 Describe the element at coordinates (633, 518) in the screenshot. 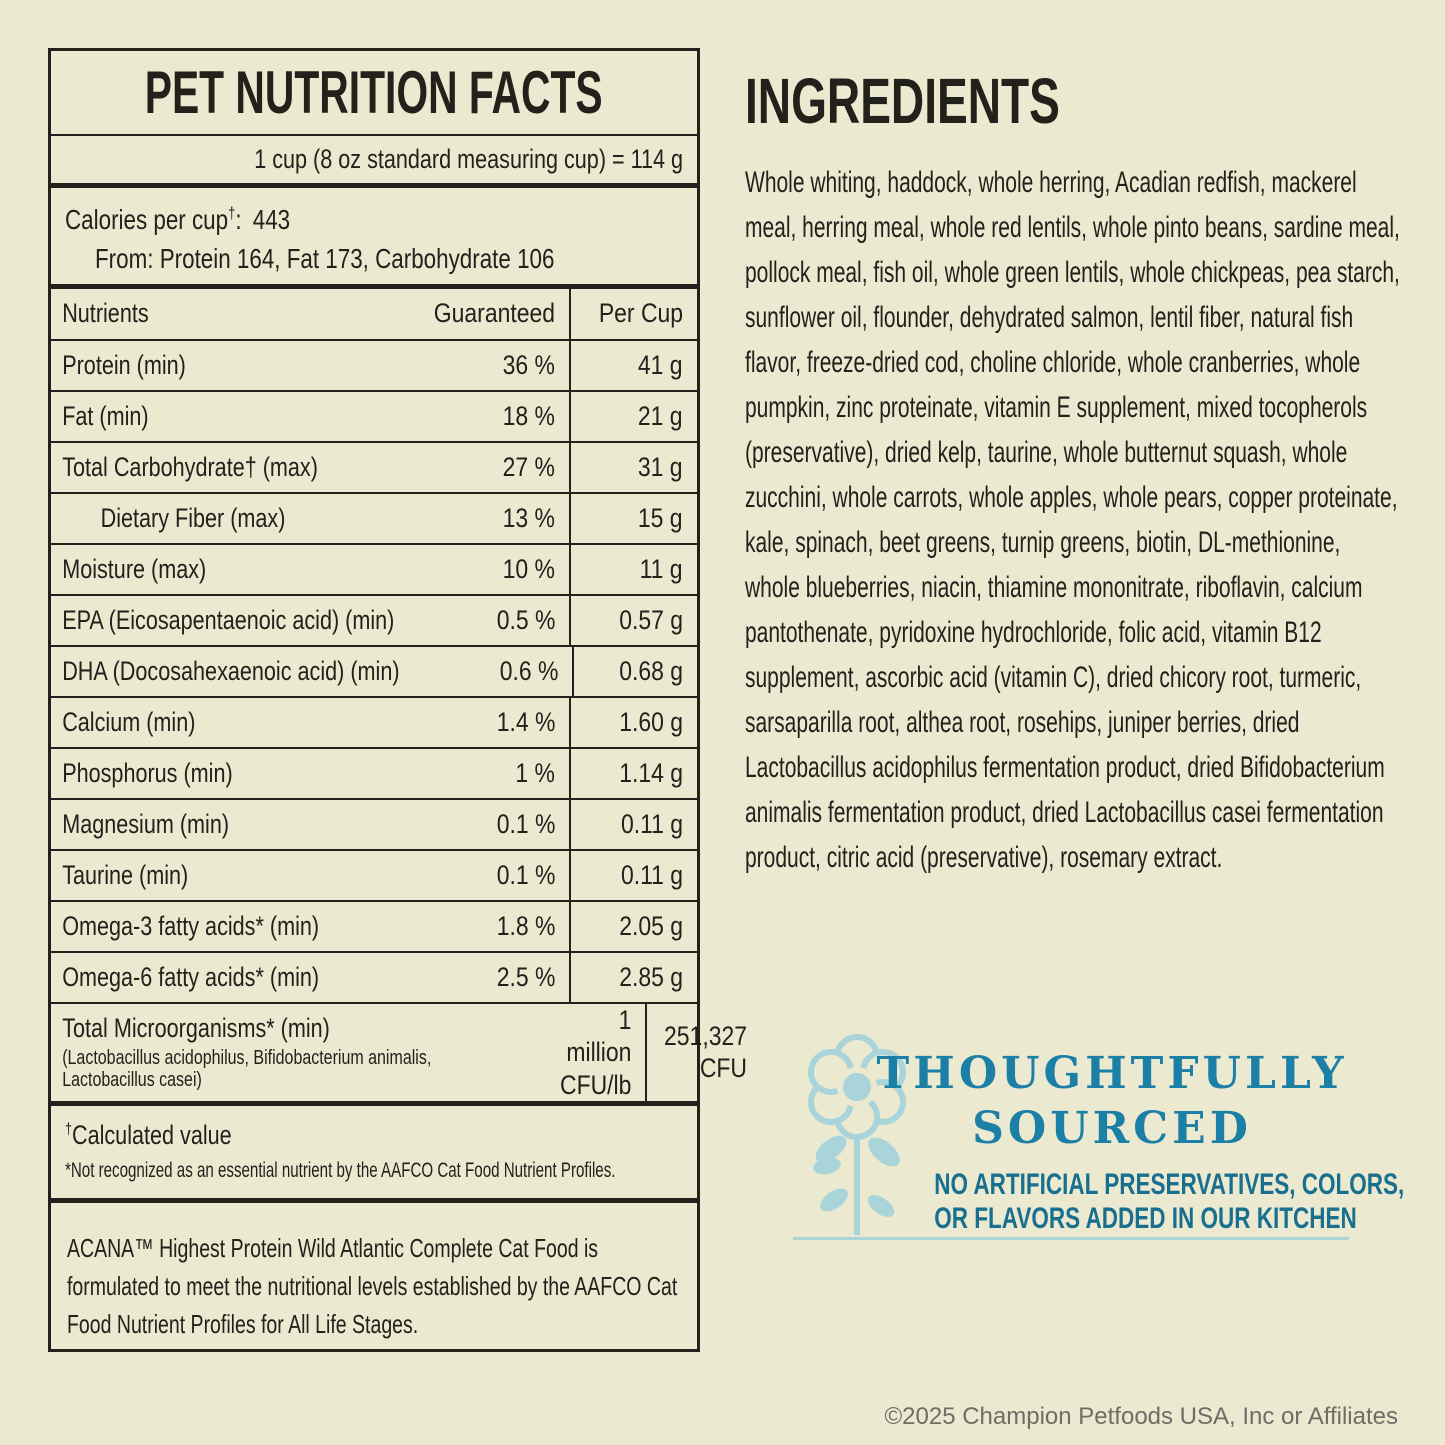

I see `nutrient-per-cup-value: 15 g` at that location.